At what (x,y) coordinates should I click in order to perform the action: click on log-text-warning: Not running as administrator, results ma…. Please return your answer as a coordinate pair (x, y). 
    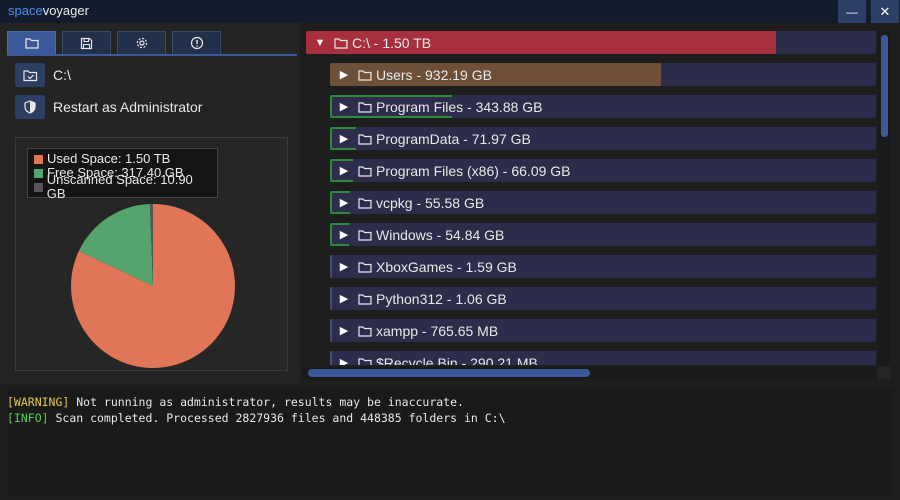
    Looking at the image, I should click on (266, 402).